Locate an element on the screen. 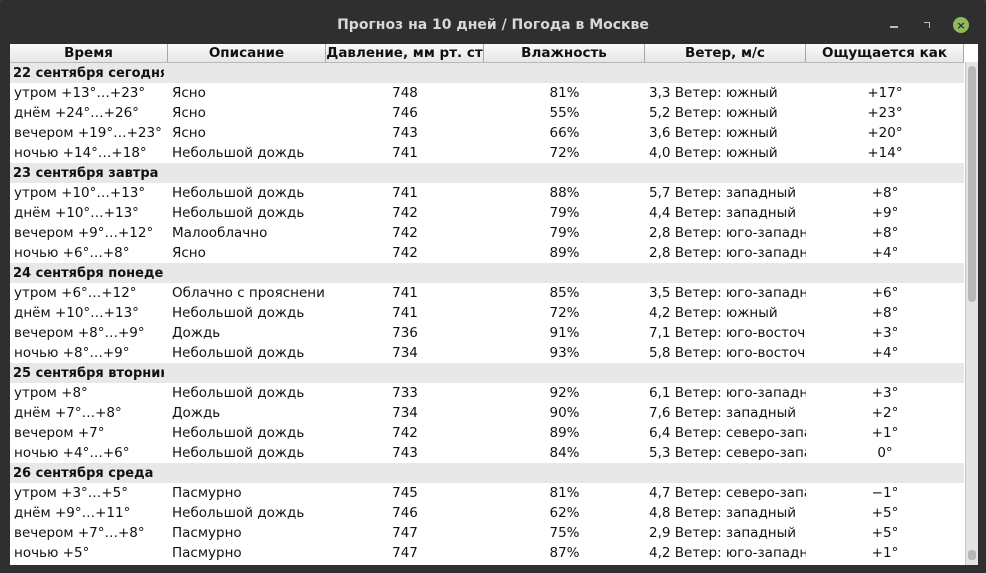 The width and height of the screenshot is (986, 573). humidity-cell: 75% is located at coordinates (564, 533).